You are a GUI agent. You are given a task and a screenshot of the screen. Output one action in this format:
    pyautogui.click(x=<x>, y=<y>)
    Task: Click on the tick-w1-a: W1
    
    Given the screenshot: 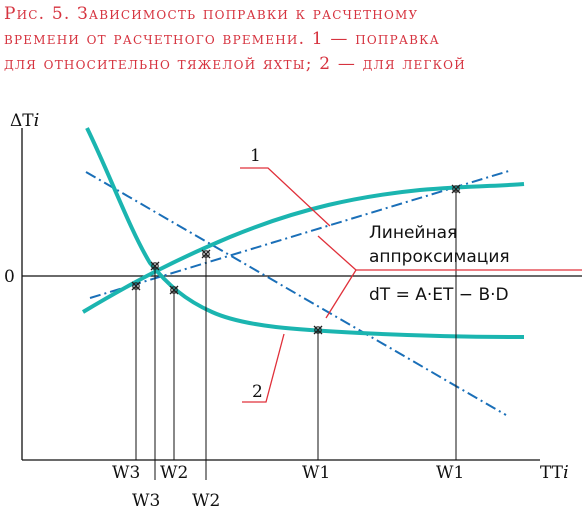 What is the action you would take?
    pyautogui.click(x=316, y=473)
    